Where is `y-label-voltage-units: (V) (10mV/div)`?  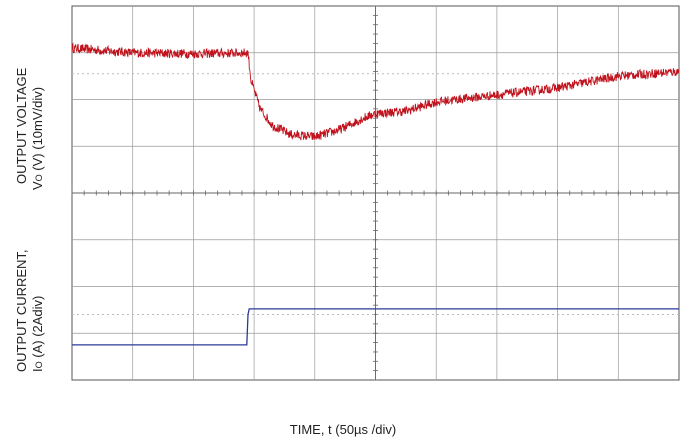 y-label-voltage-units: (V) (10mV/div) is located at coordinates (37, 130).